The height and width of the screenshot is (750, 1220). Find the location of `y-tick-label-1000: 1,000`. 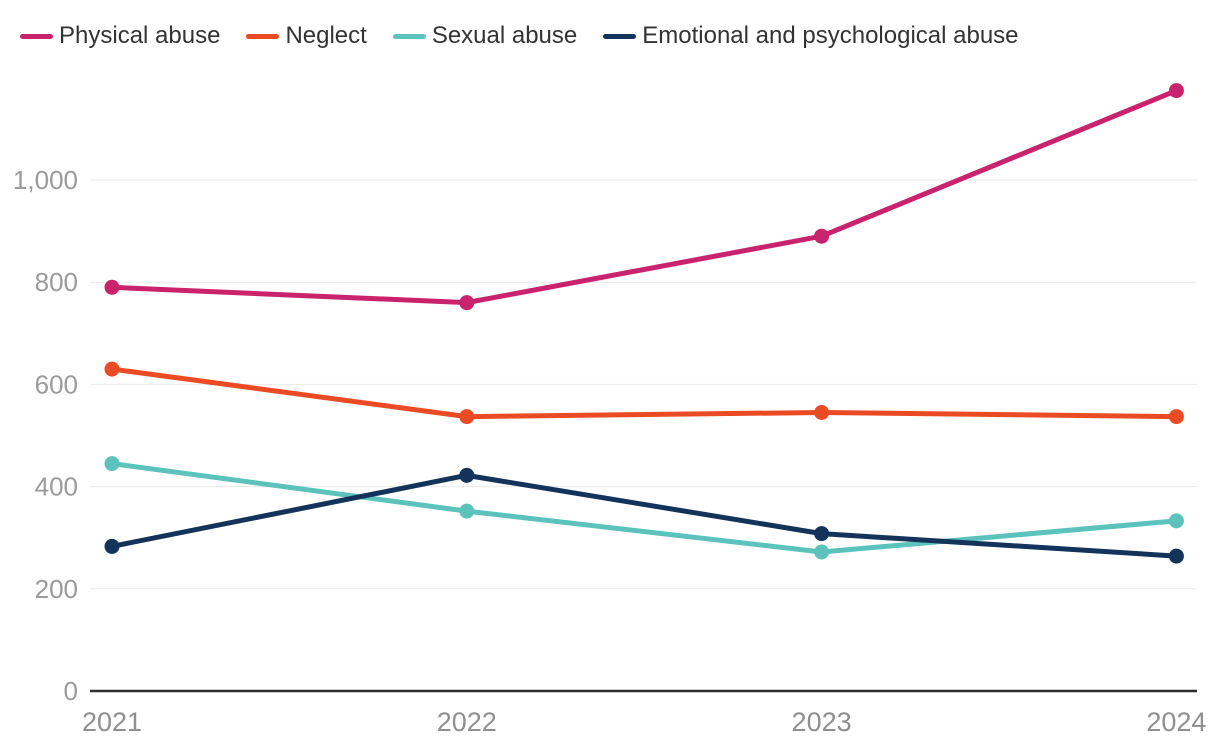

y-tick-label-1000: 1,000 is located at coordinates (45, 180).